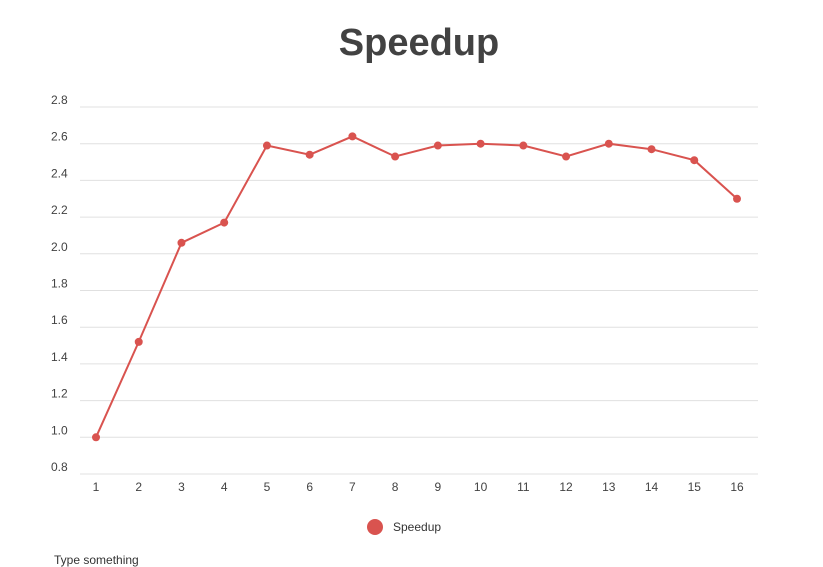 The image size is (823, 567). I want to click on legend: Speedup, so click(404, 527).